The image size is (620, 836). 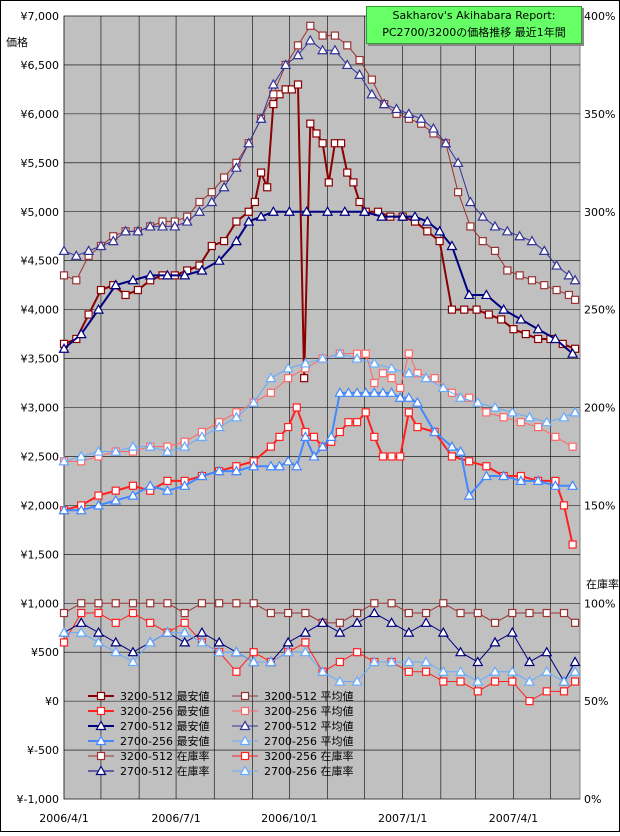 I want to click on y-tick-label: ¥0, so click(x=52, y=701).